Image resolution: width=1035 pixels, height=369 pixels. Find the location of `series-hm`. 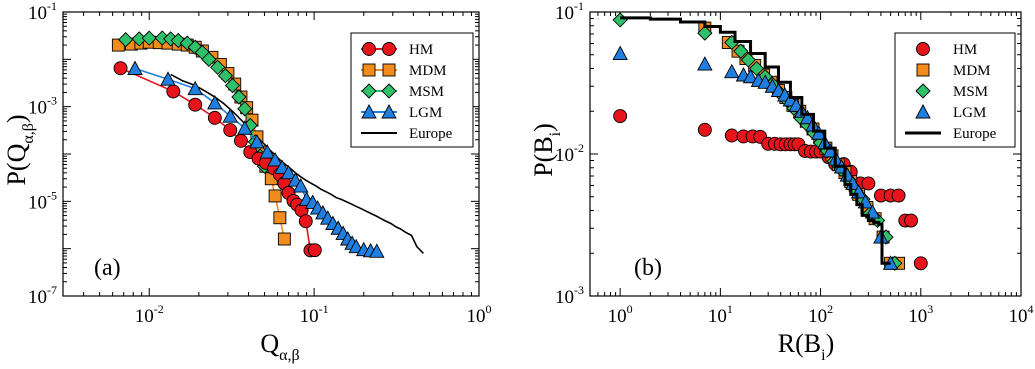

series-hm is located at coordinates (217, 159).